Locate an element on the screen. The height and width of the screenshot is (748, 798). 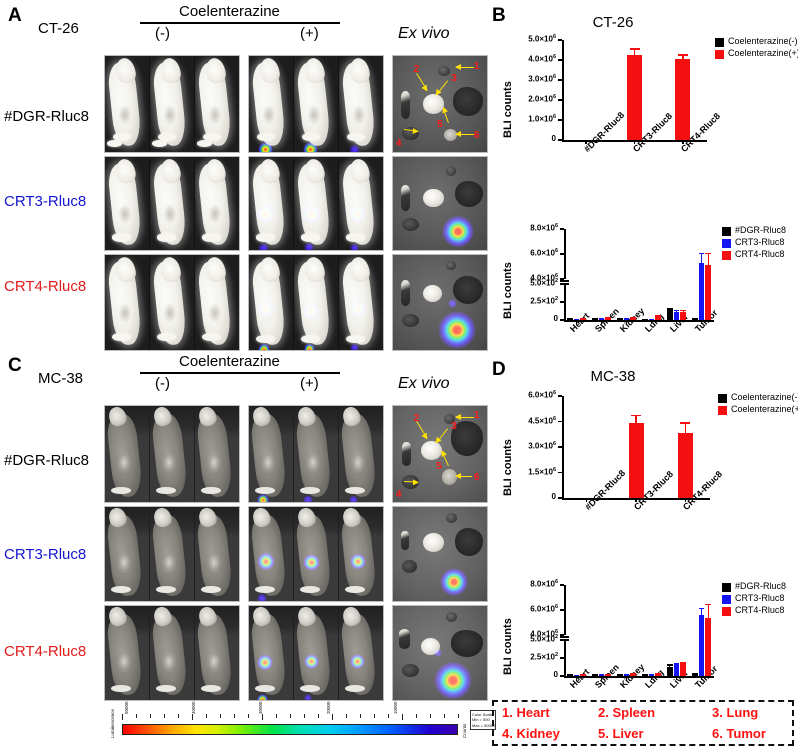
legend-label: CRT3-Rluc8 is located at coordinates (760, 598).